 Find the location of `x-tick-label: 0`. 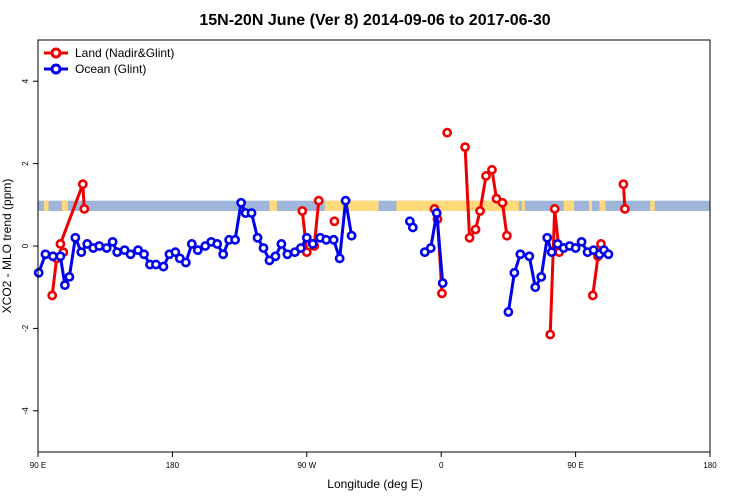

x-tick-label: 0 is located at coordinates (441, 465).